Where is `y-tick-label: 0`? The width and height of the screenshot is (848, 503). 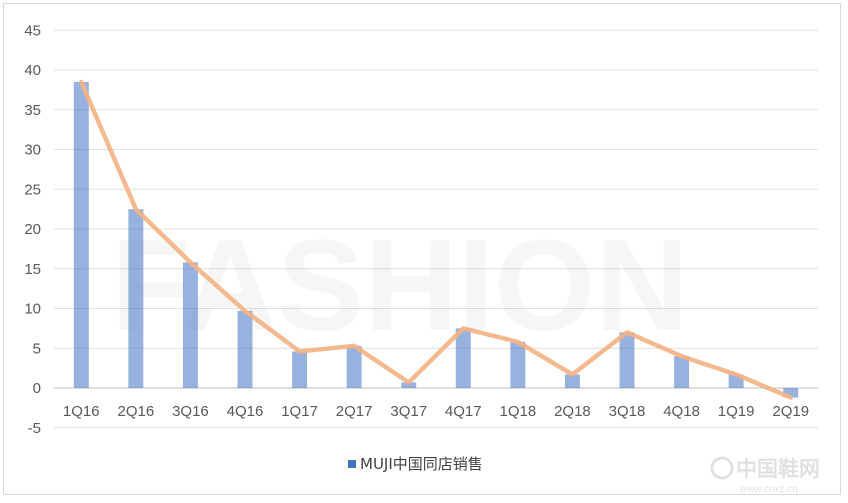 y-tick-label: 0 is located at coordinates (37, 388).